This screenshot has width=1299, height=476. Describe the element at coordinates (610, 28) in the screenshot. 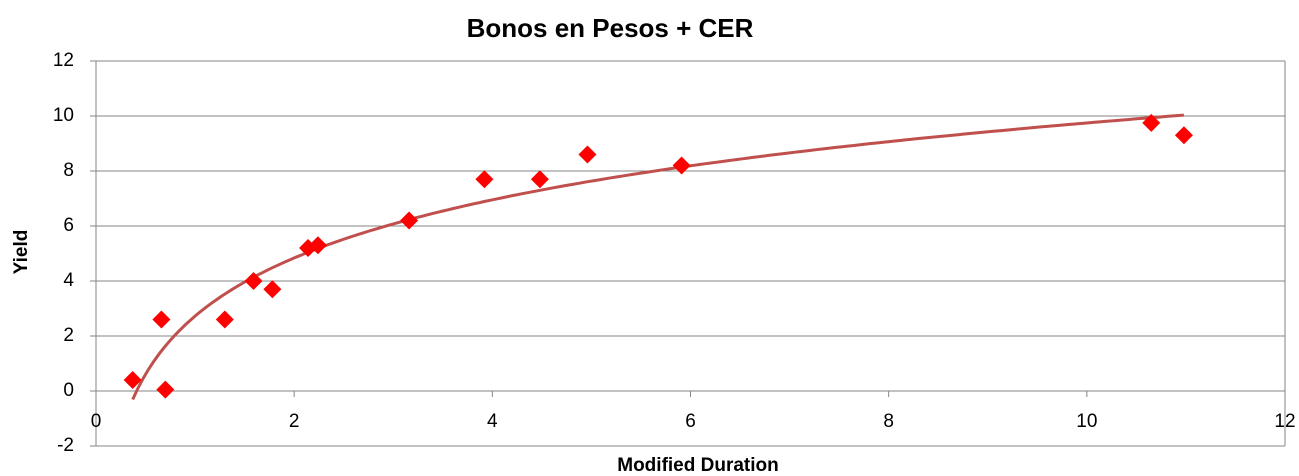

I see `chart-title: Bonos en Pesos + CER` at that location.